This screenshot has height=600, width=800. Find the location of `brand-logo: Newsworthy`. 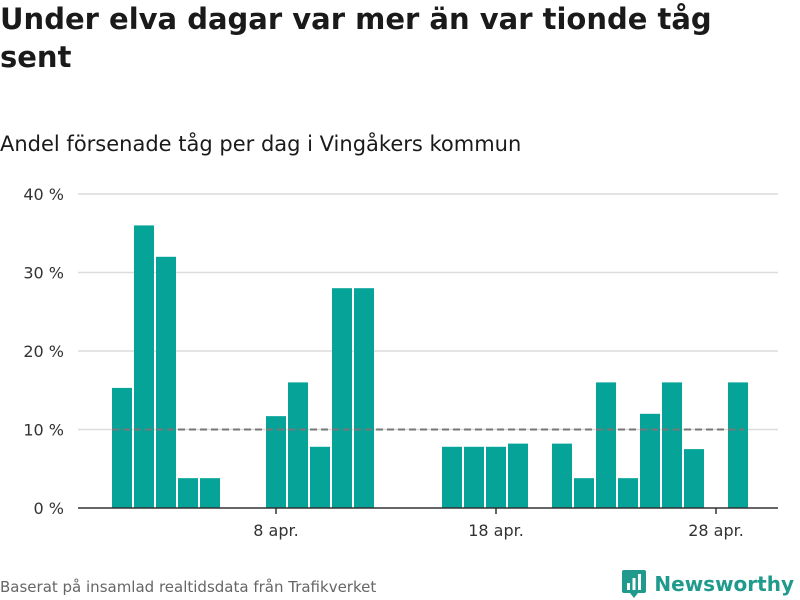

brand-logo: Newsworthy is located at coordinates (707, 584).